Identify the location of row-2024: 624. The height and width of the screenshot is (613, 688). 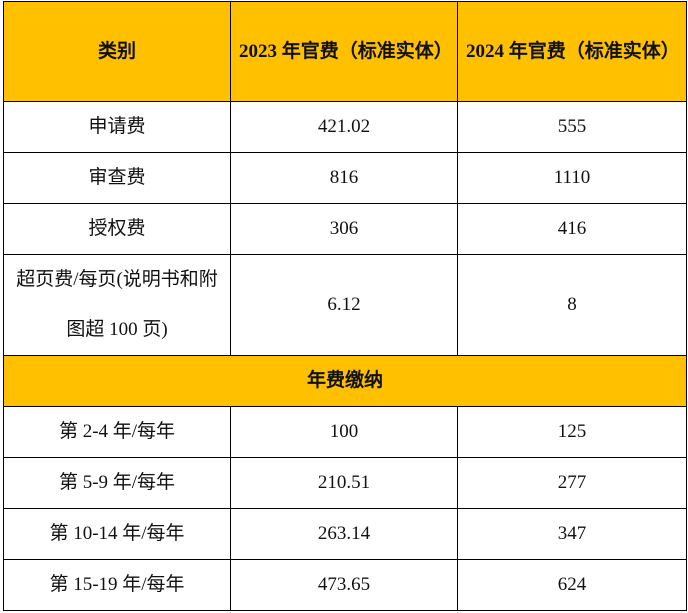
(572, 585).